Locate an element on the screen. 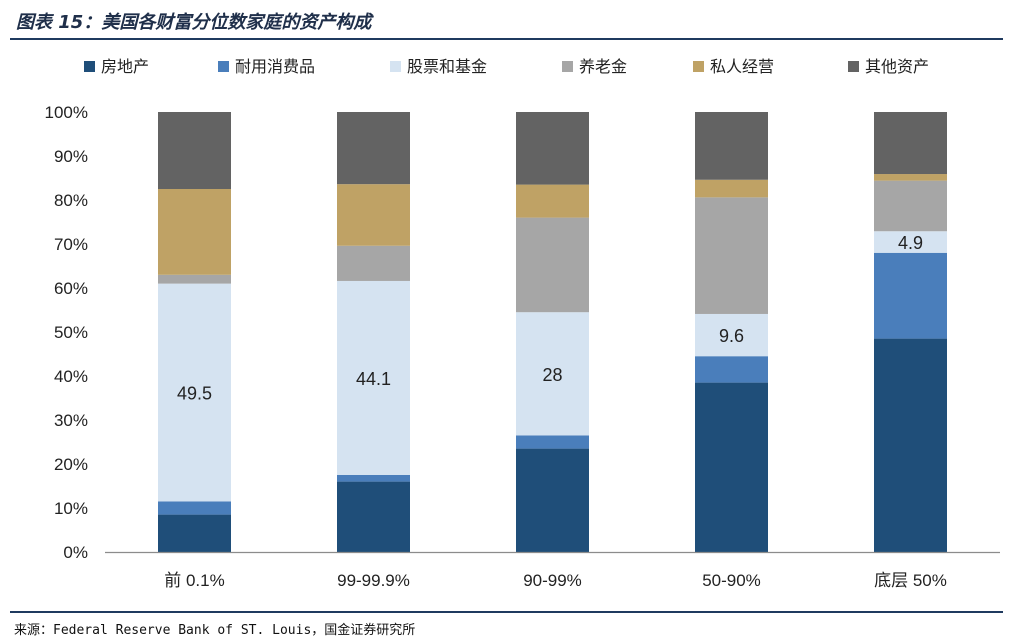 The image size is (1024, 644). legend-label-5: 其他资产 is located at coordinates (897, 66).